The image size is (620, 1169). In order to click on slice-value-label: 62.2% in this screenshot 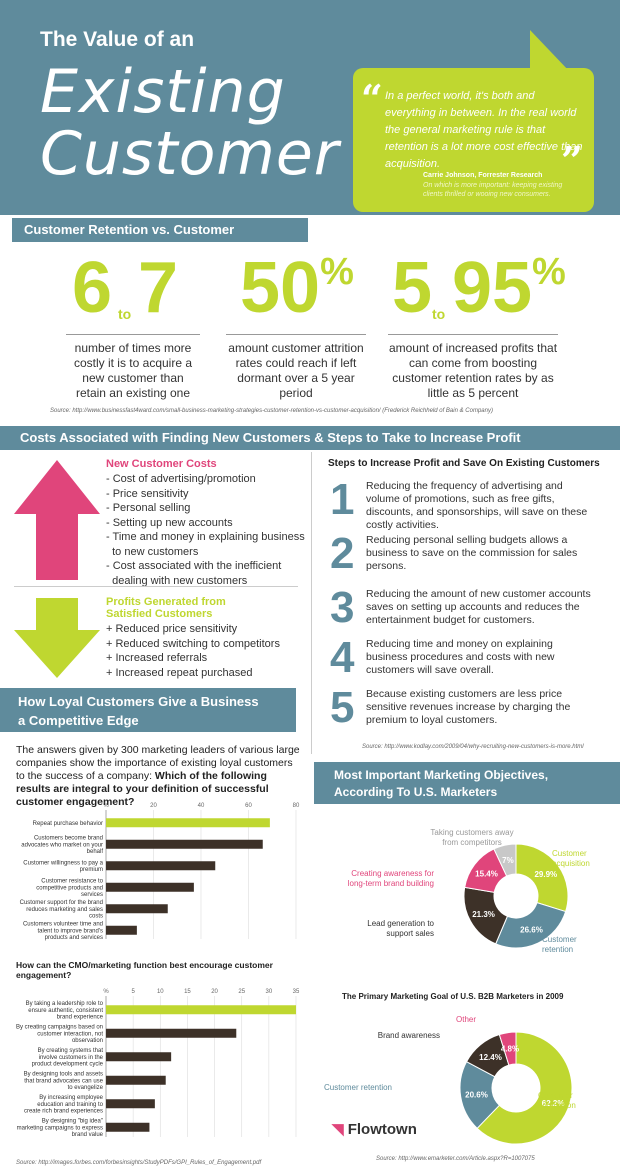, I will do `click(553, 1103)`.